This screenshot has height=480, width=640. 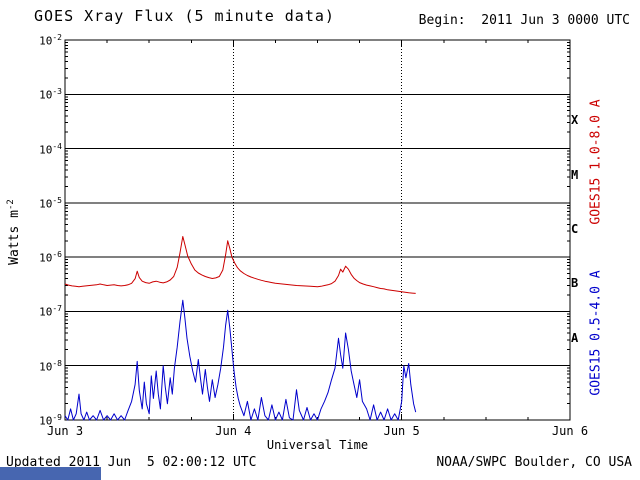 I want to click on series-red-wavelength-label: GOES15 1.0-8.0 A, so click(x=596, y=162).